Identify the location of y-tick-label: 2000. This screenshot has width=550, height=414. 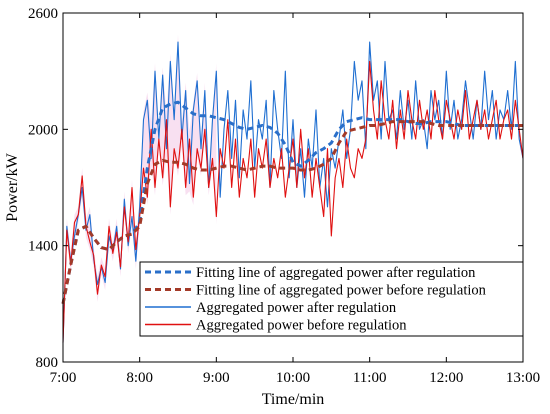
(43, 130).